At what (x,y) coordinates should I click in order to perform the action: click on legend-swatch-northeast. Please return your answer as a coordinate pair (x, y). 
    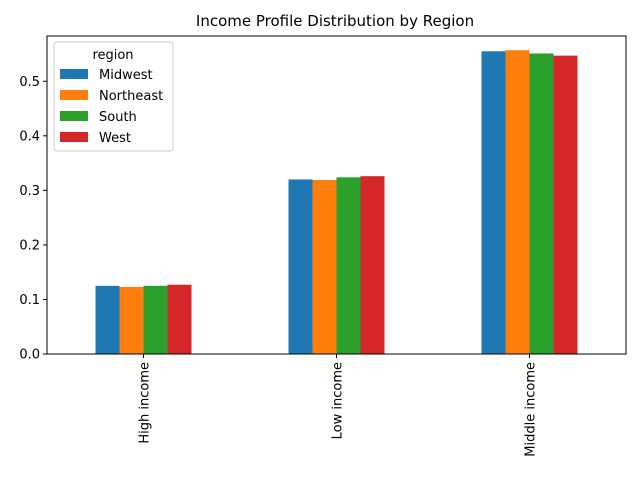
    Looking at the image, I should click on (74, 95).